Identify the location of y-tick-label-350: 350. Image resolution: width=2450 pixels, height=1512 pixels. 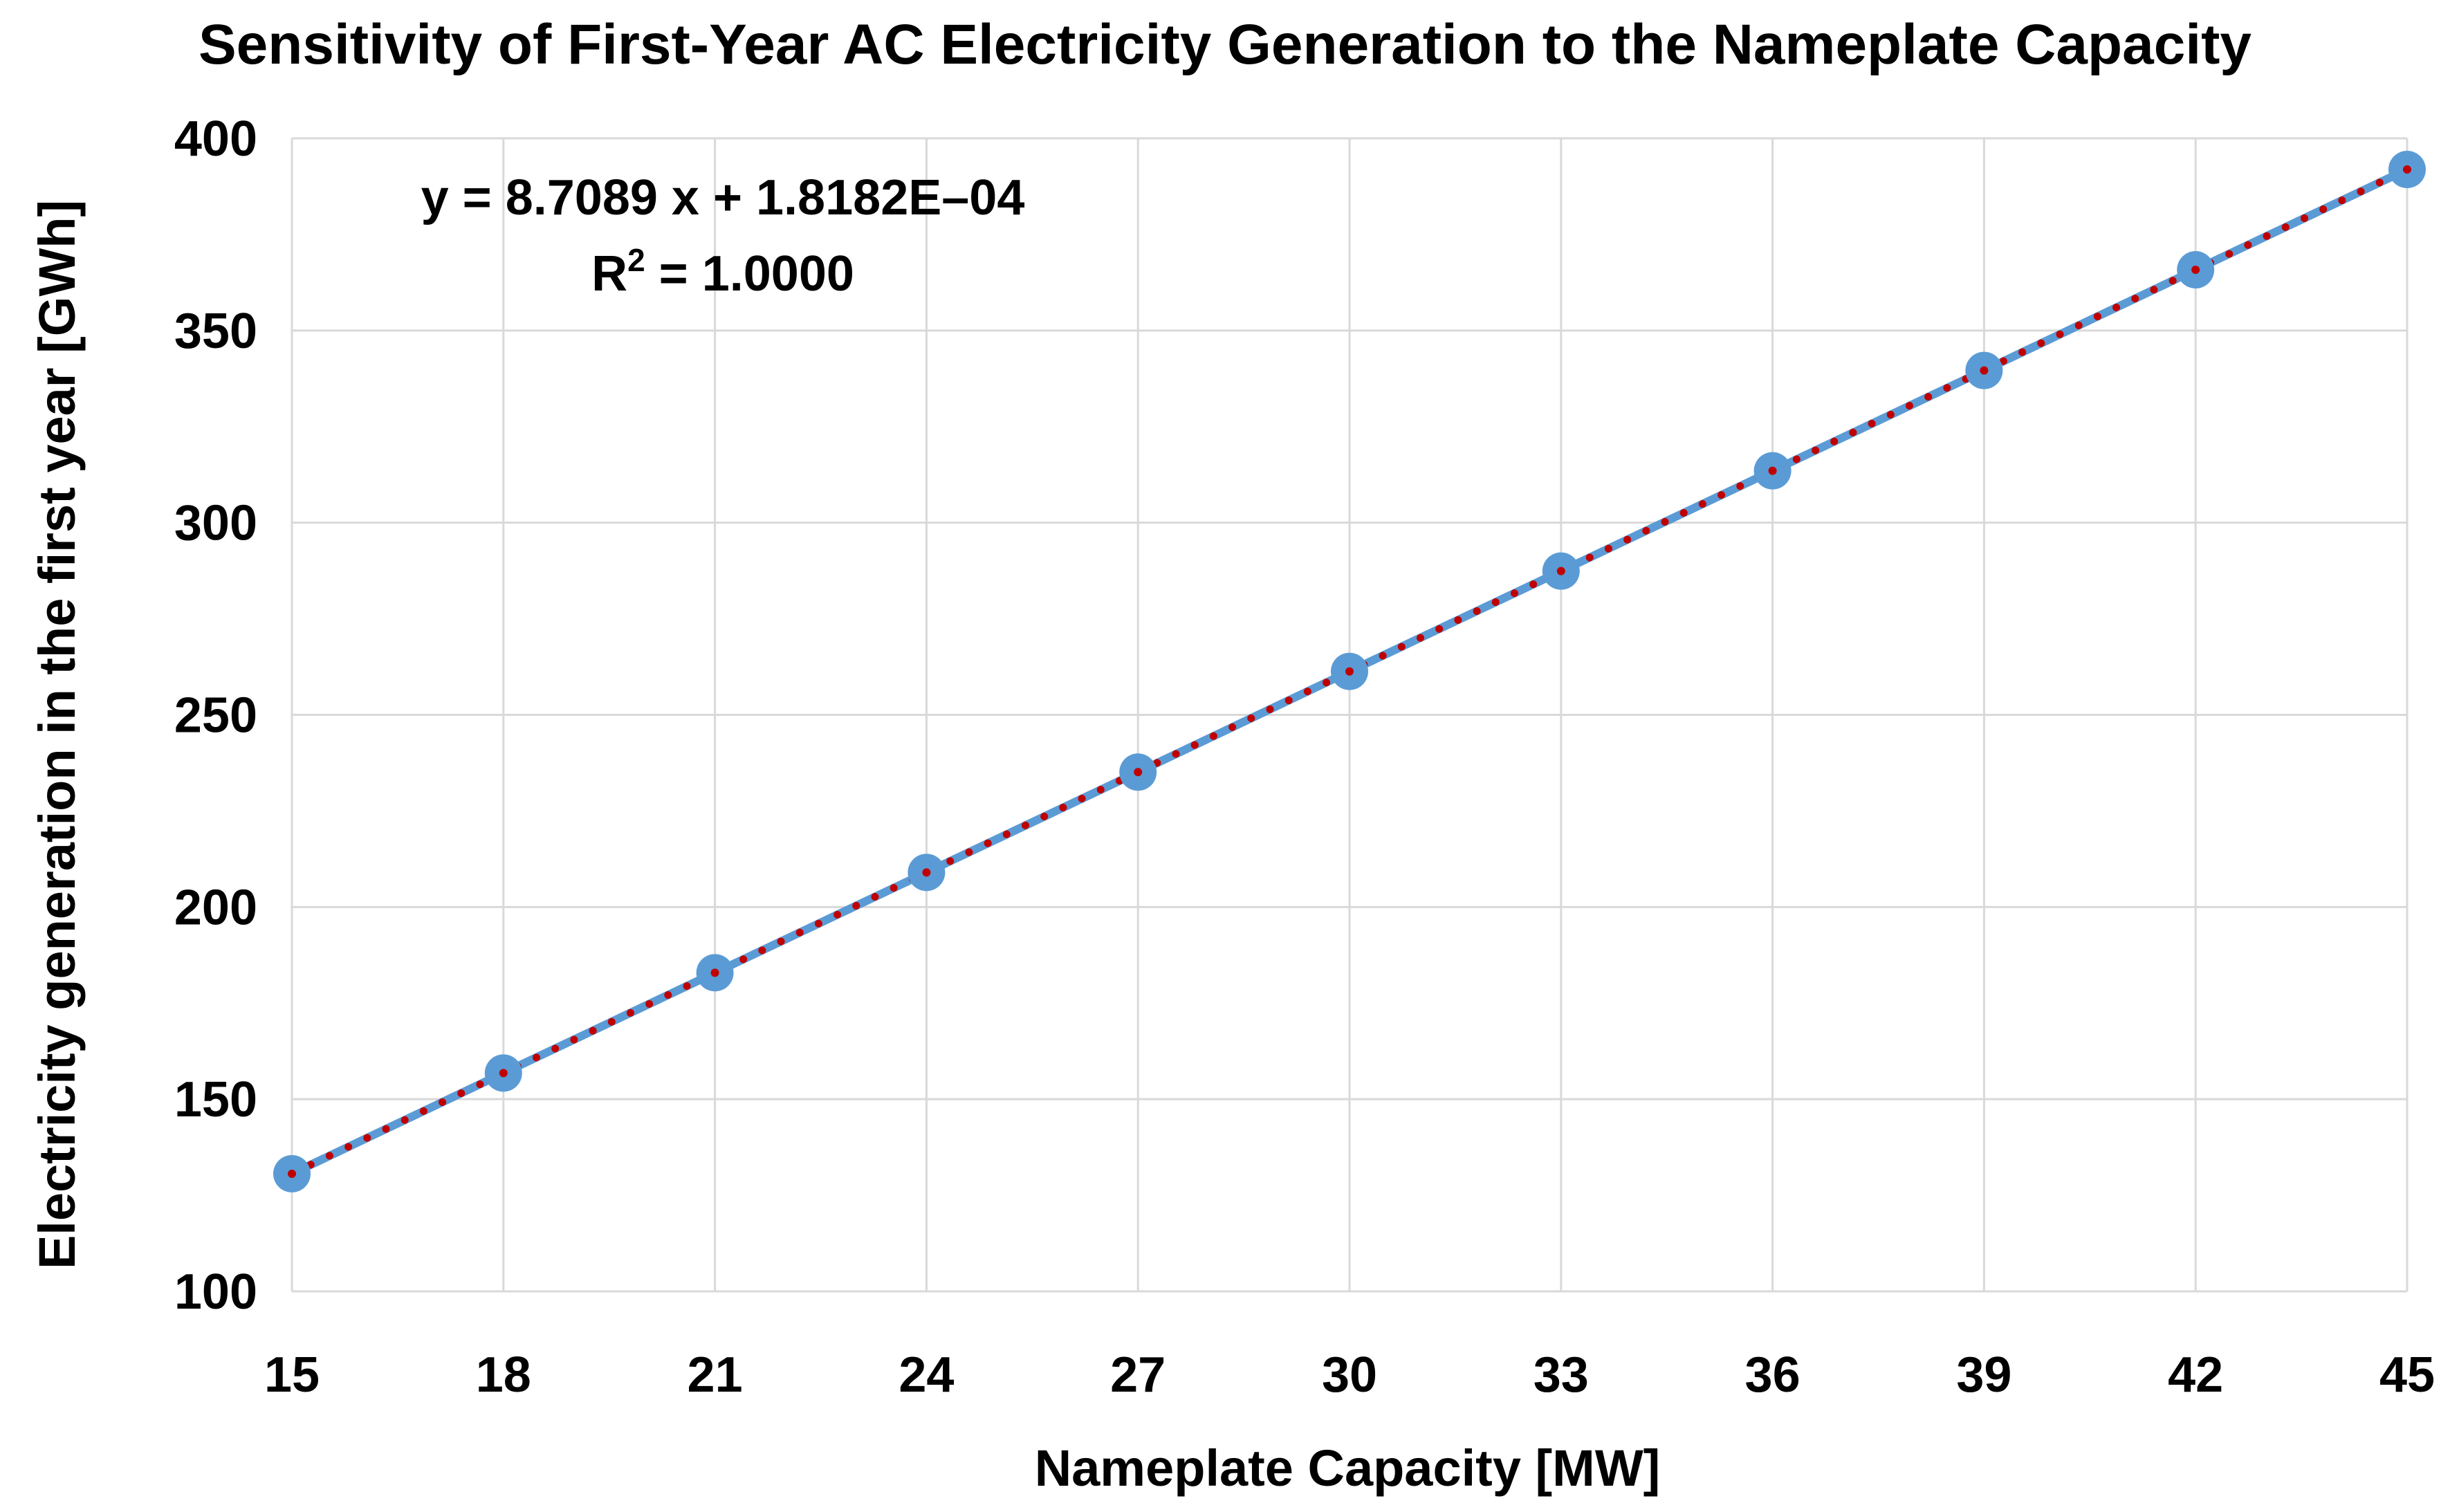
(215, 331).